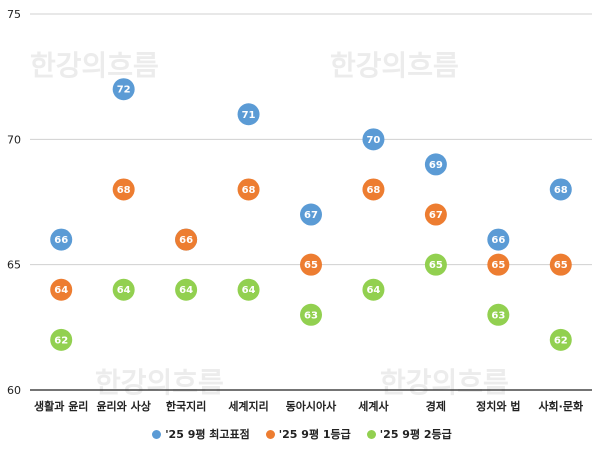  I want to click on x-tick-label: 한국지리, so click(186, 406).